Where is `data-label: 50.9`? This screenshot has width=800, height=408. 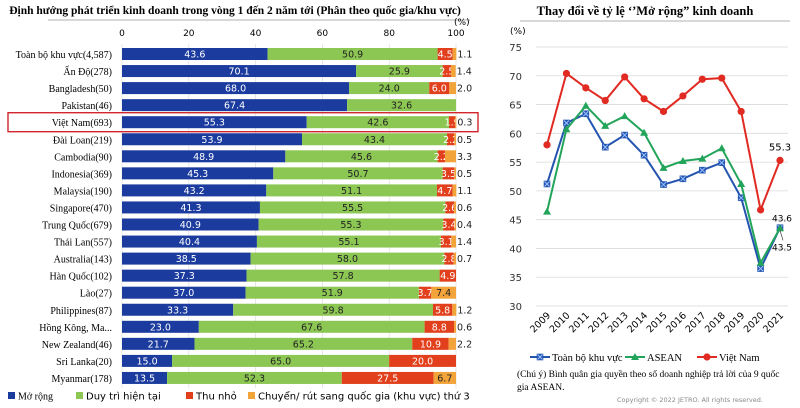
data-label: 50.9 is located at coordinates (352, 55).